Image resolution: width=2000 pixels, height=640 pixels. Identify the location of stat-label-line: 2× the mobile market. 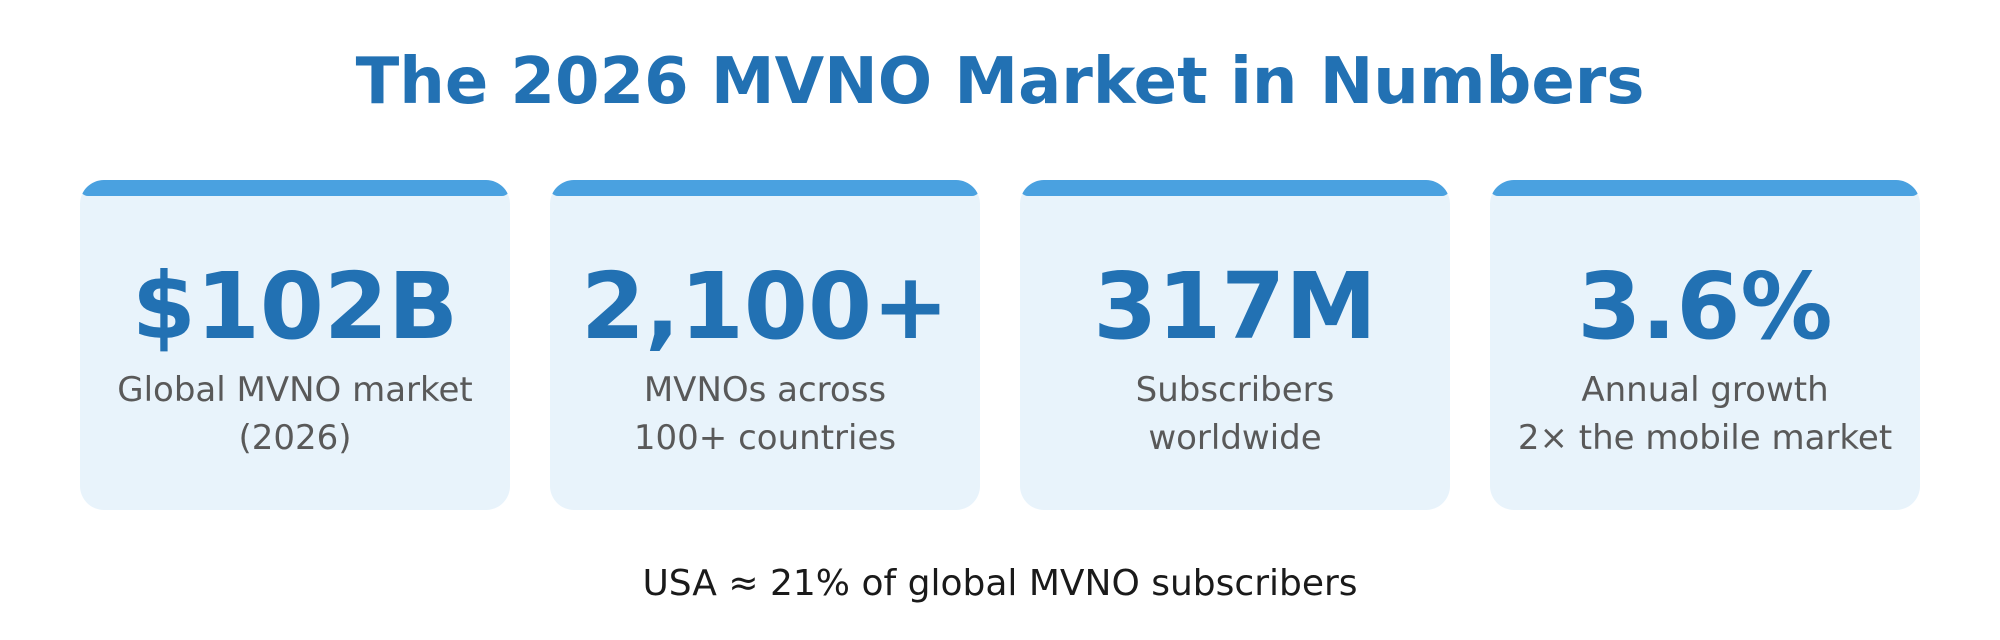
(1705, 438).